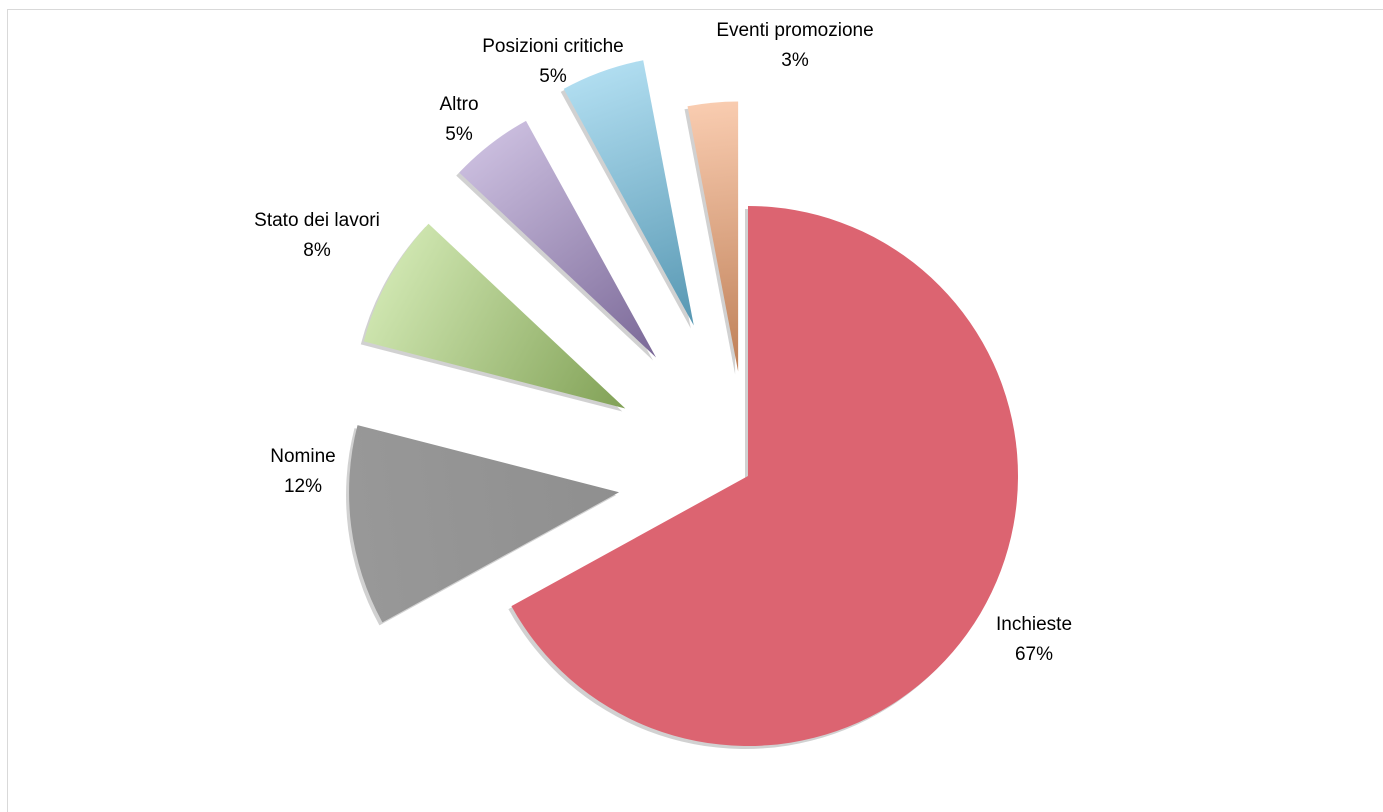 Image resolution: width=1383 pixels, height=812 pixels. What do you see at coordinates (794, 30) in the screenshot?
I see `slice-label-eventi-promozione: Eventi promozione` at bounding box center [794, 30].